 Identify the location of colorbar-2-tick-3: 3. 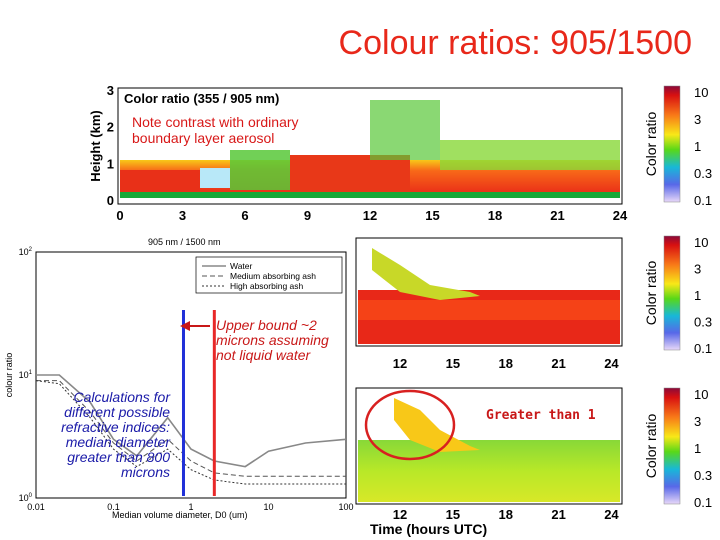
(697, 269).